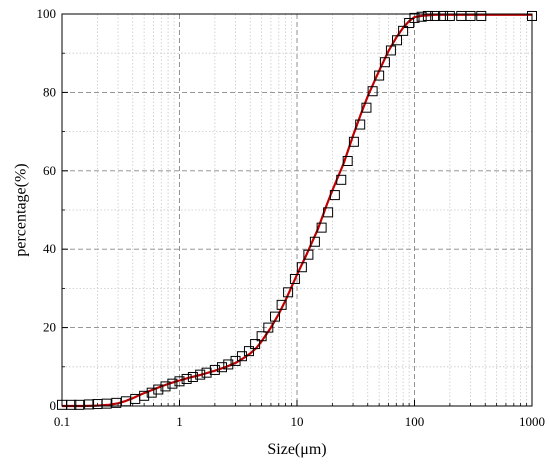  Describe the element at coordinates (47, 13) in the screenshot. I see `y-tick-label: 100` at that location.